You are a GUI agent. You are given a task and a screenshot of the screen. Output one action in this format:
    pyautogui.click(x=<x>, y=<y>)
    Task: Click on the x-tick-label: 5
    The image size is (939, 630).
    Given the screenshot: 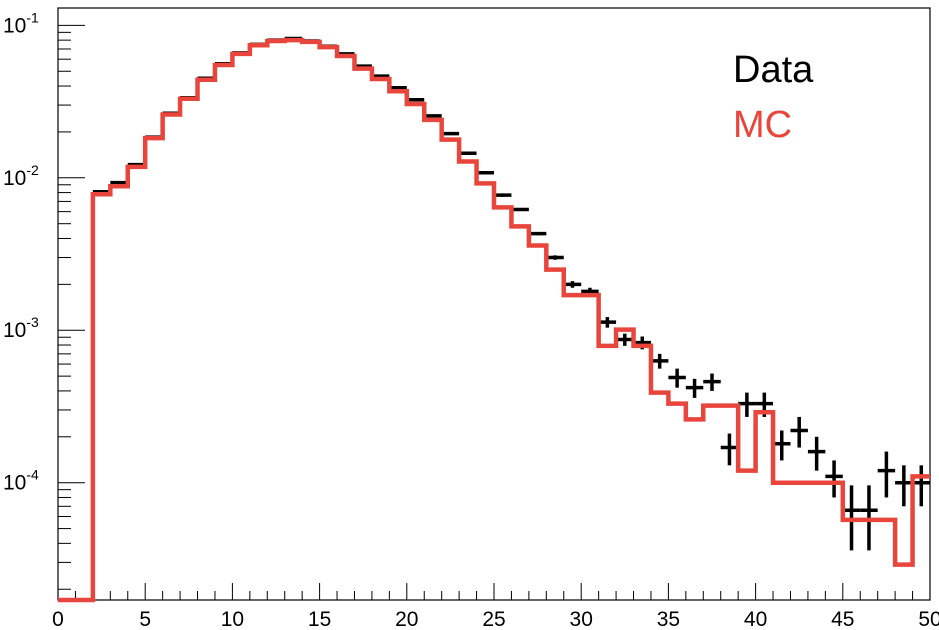 What is the action you would take?
    pyautogui.click(x=145, y=619)
    